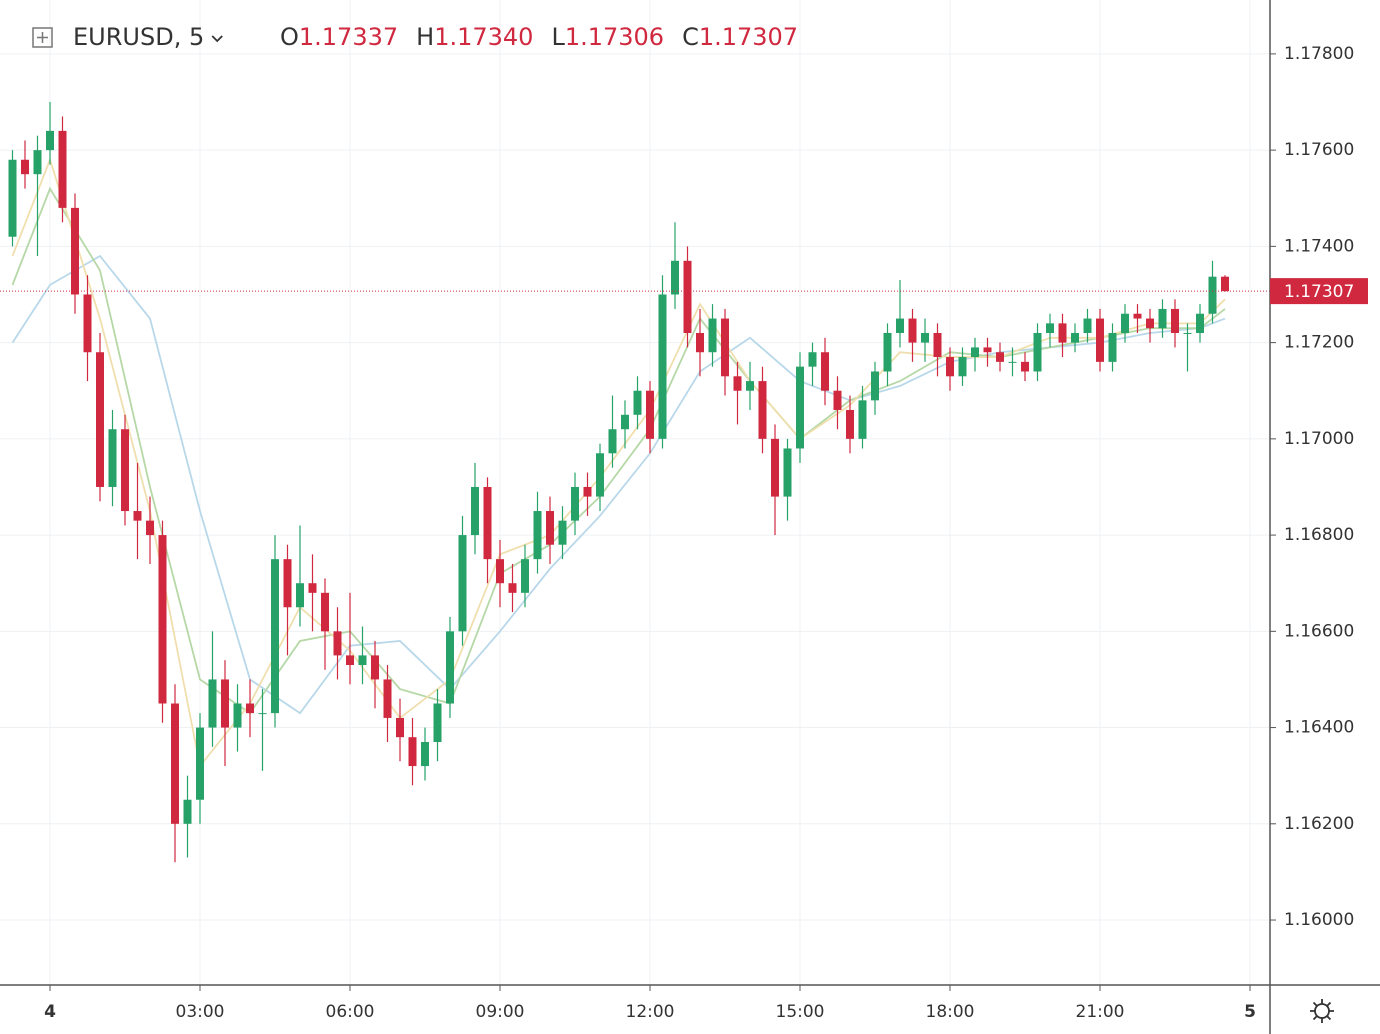 The image size is (1380, 1034). Describe the element at coordinates (1319, 292) in the screenshot. I see `last-price-label: 1.17307` at that location.